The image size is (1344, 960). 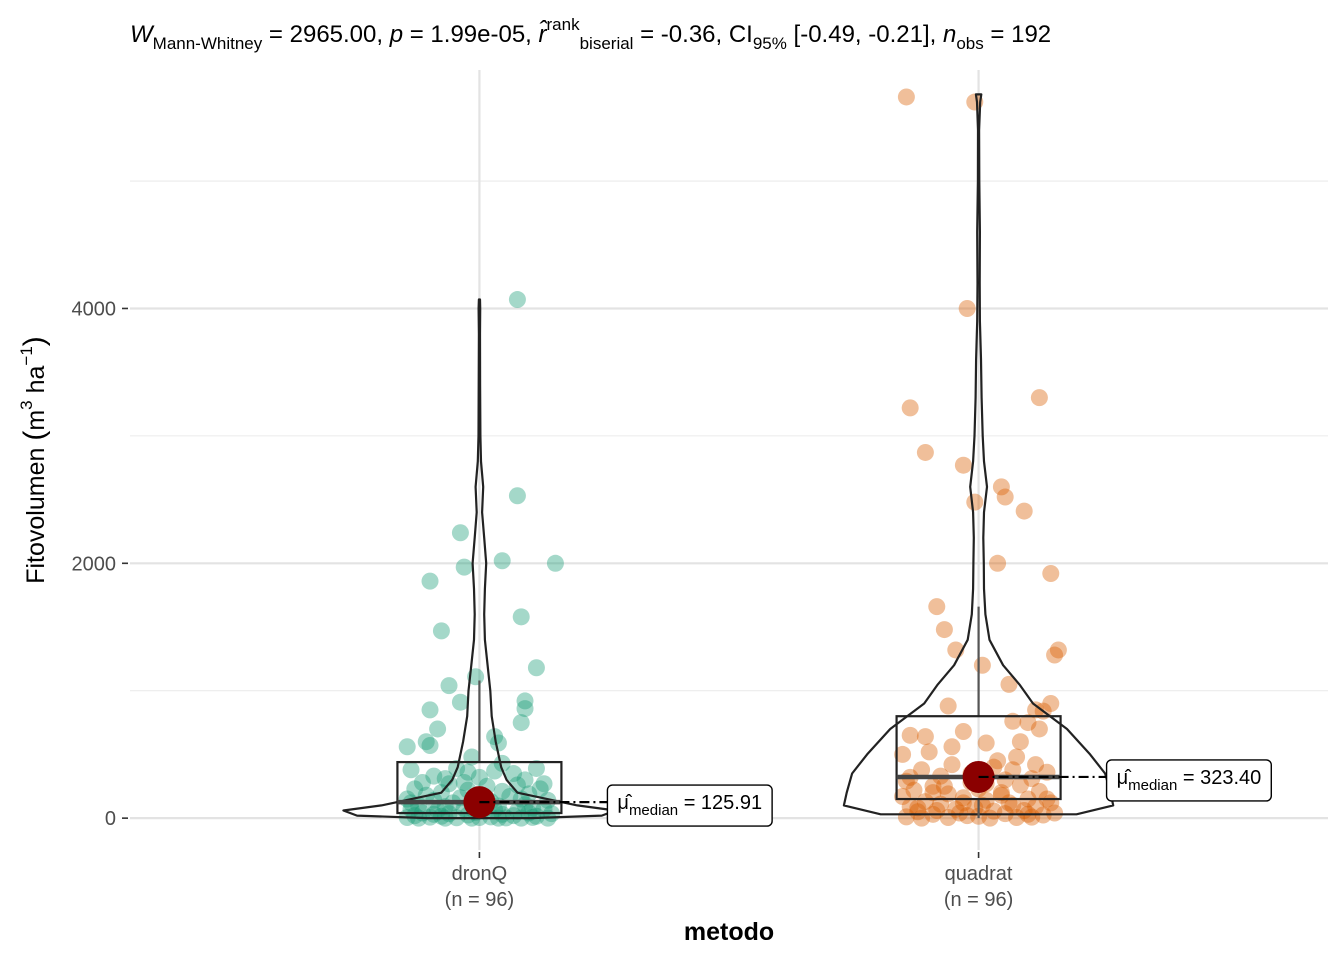 I want to click on x-tick-label: dronQ, so click(x=480, y=874).